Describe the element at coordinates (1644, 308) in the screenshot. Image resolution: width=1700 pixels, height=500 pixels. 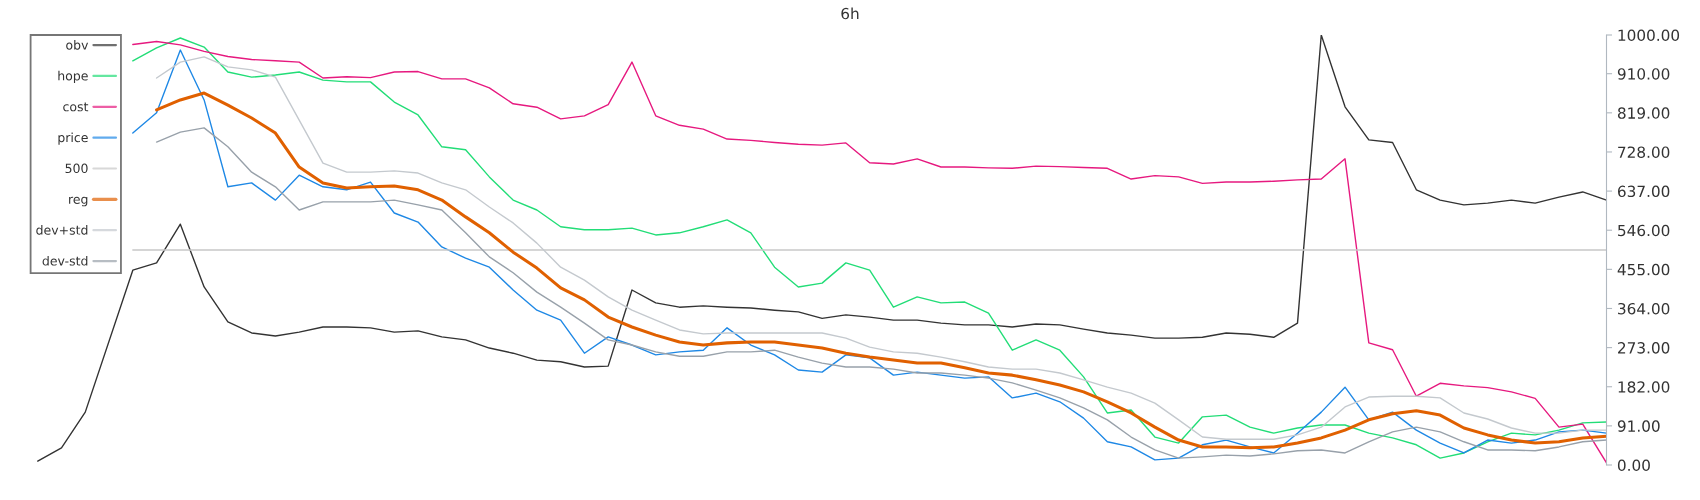
I see `y-tick-label: 364.00` at that location.